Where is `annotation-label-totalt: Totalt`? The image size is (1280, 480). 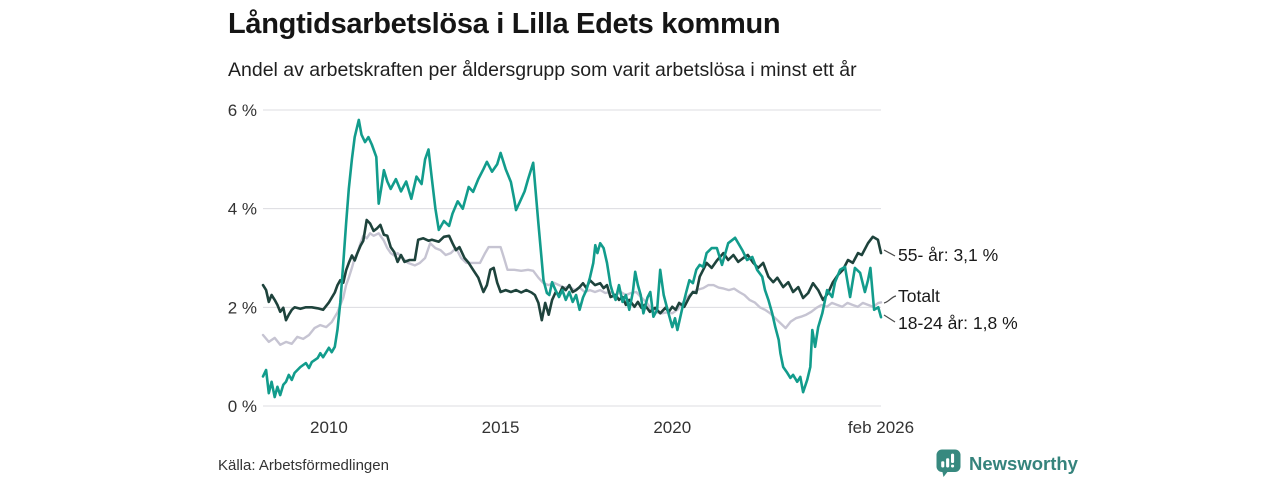 annotation-label-totalt: Totalt is located at coordinates (919, 296).